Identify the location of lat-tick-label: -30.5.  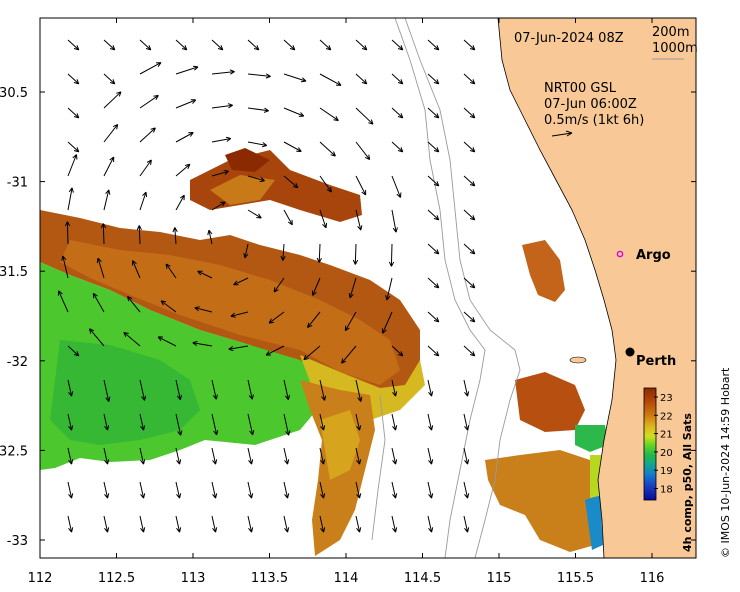
(14, 93).